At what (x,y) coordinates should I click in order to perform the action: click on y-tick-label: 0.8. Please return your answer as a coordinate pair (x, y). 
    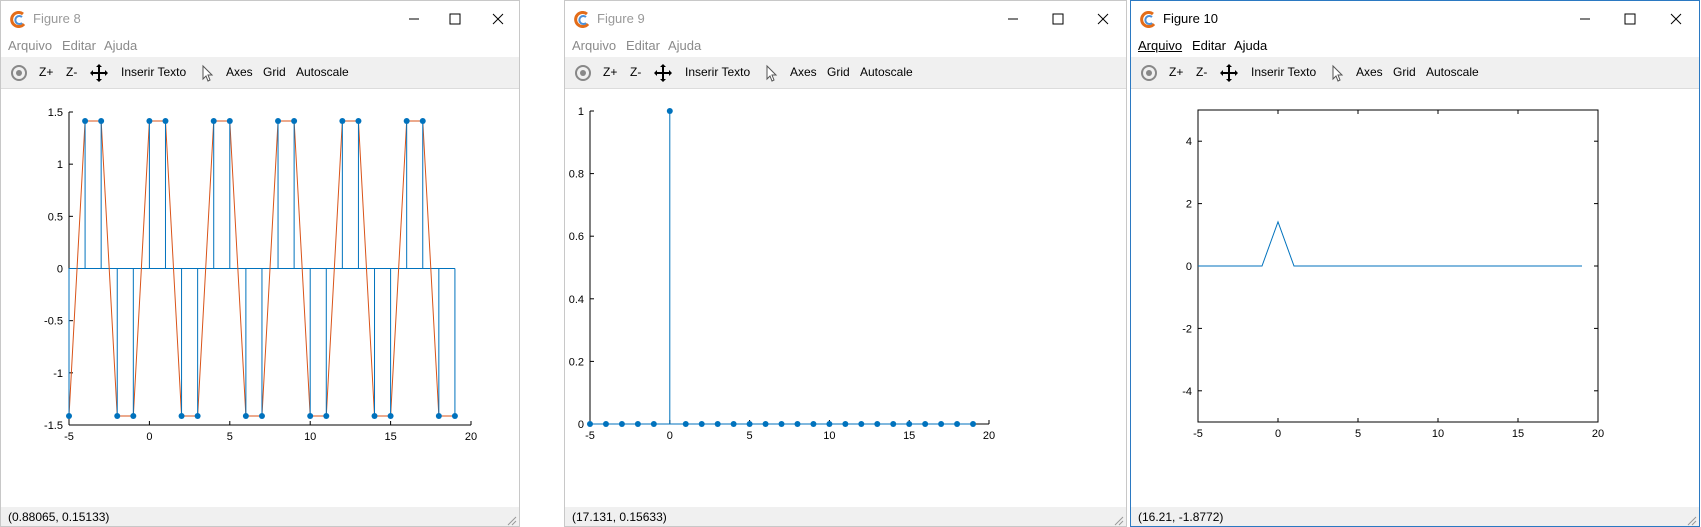
    Looking at the image, I should click on (576, 175).